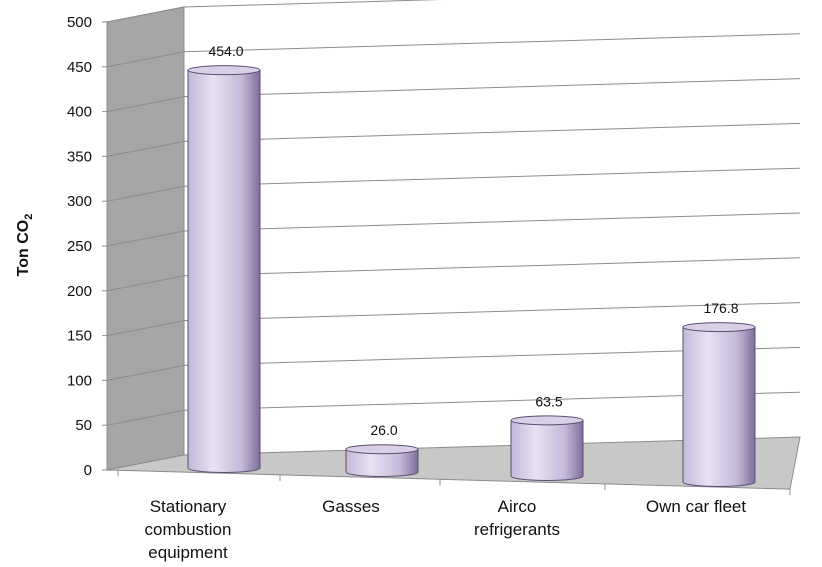 The width and height of the screenshot is (822, 567). I want to click on y-tick-label: 400, so click(79, 112).